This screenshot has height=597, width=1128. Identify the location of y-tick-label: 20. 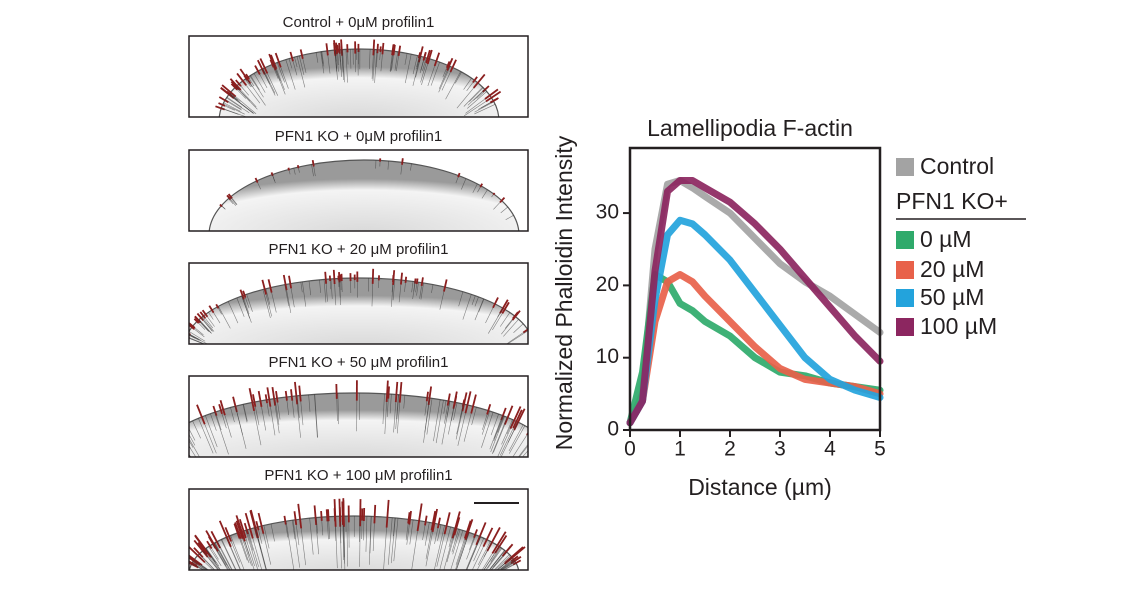
(607, 284).